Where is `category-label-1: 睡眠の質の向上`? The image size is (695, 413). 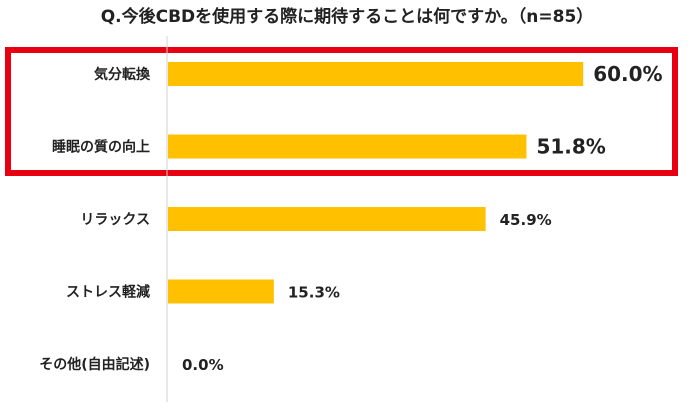
category-label-1: 睡眠の質の向上 is located at coordinates (101, 147).